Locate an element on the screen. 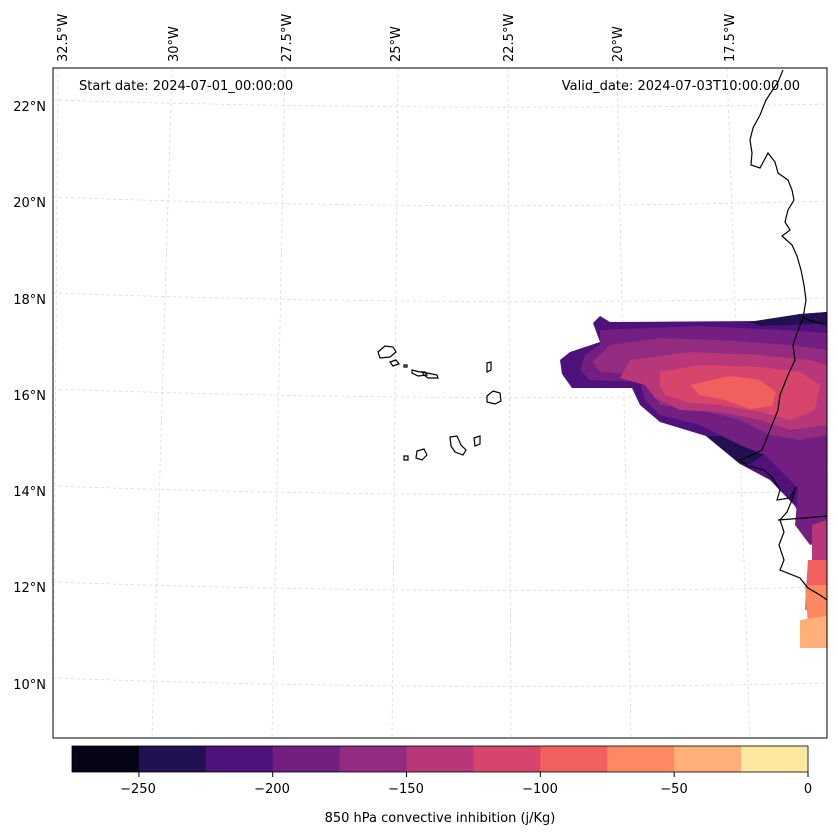  lat-label-16n: 16°N is located at coordinates (29, 396).